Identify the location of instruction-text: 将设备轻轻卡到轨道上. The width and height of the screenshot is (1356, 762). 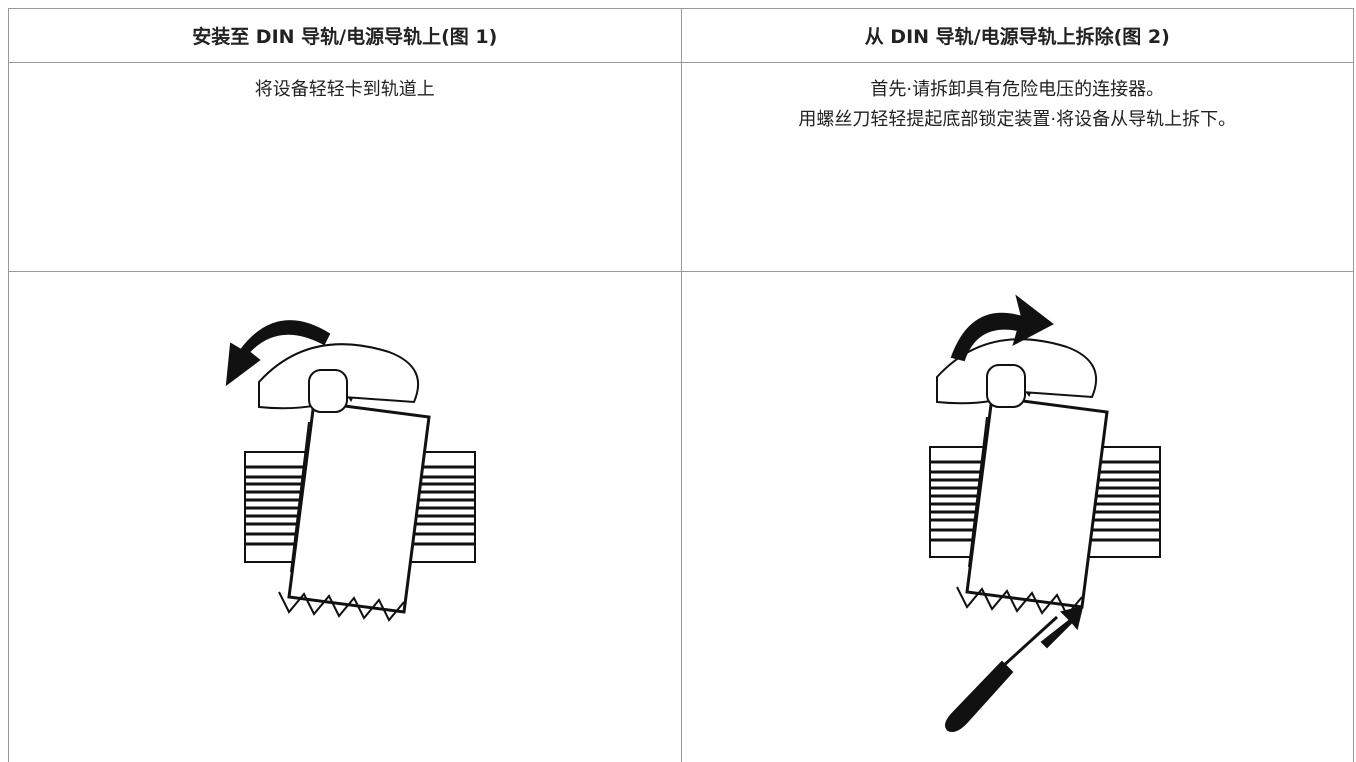
(345, 90).